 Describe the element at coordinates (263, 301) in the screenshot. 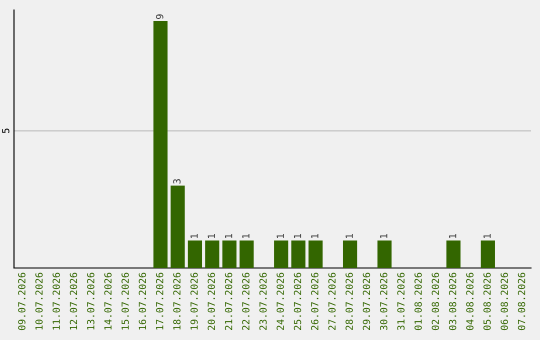

I see `x-tick-label: 23.07.2026` at that location.